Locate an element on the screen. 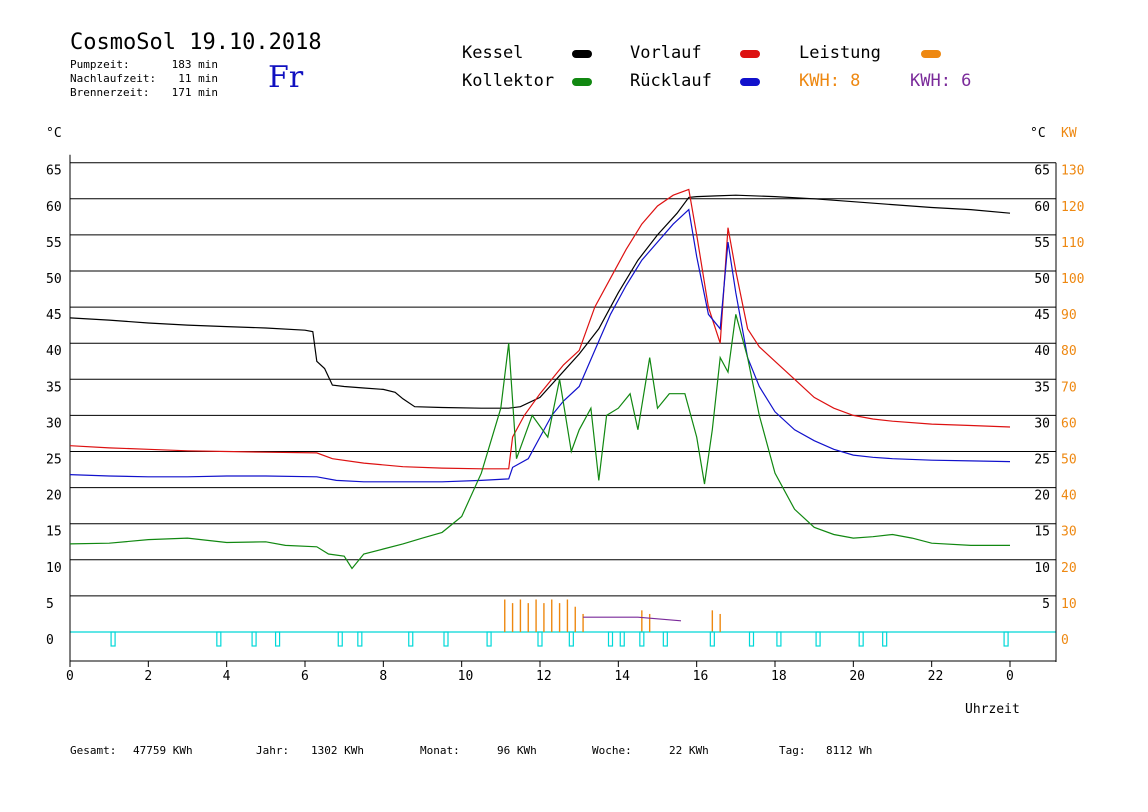 The image size is (1148, 812). y-tick-label: 45 is located at coordinates (54, 315).